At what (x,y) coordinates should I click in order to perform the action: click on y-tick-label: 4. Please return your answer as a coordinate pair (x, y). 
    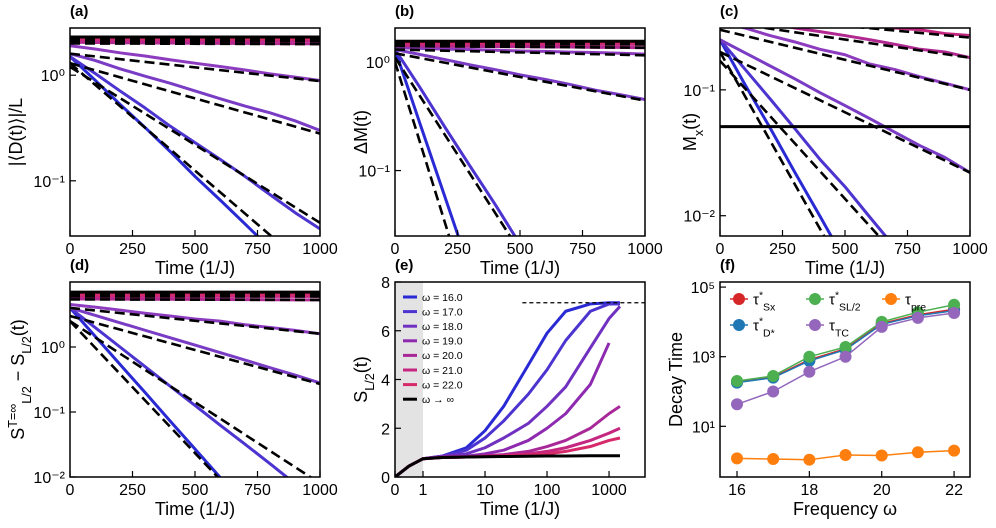
    Looking at the image, I should click on (385, 381).